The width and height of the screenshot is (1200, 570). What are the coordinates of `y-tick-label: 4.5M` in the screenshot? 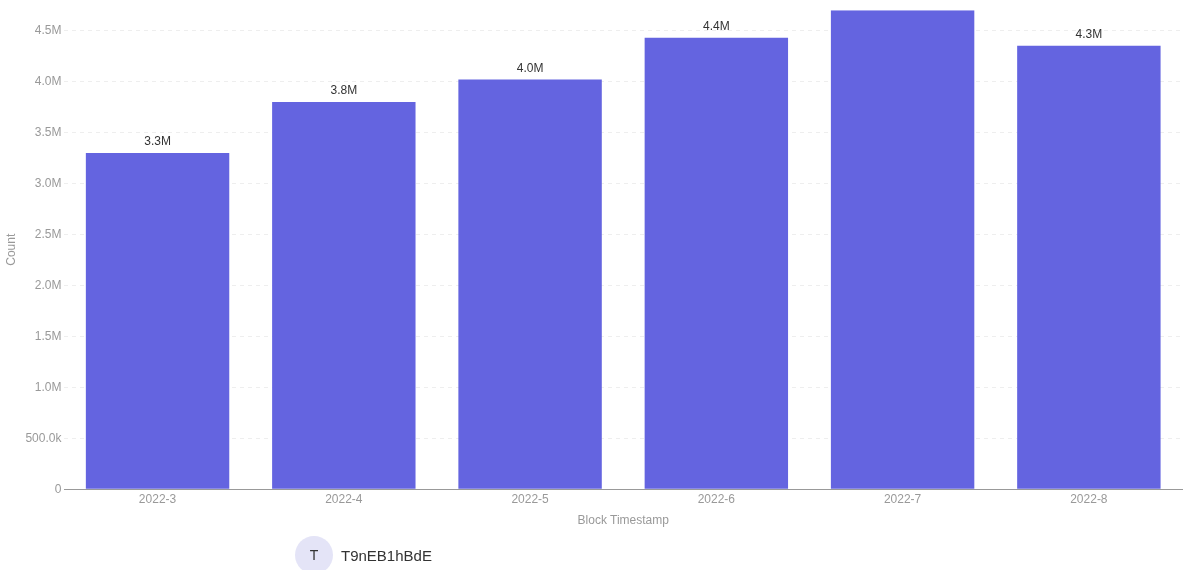 It's located at (48, 29).